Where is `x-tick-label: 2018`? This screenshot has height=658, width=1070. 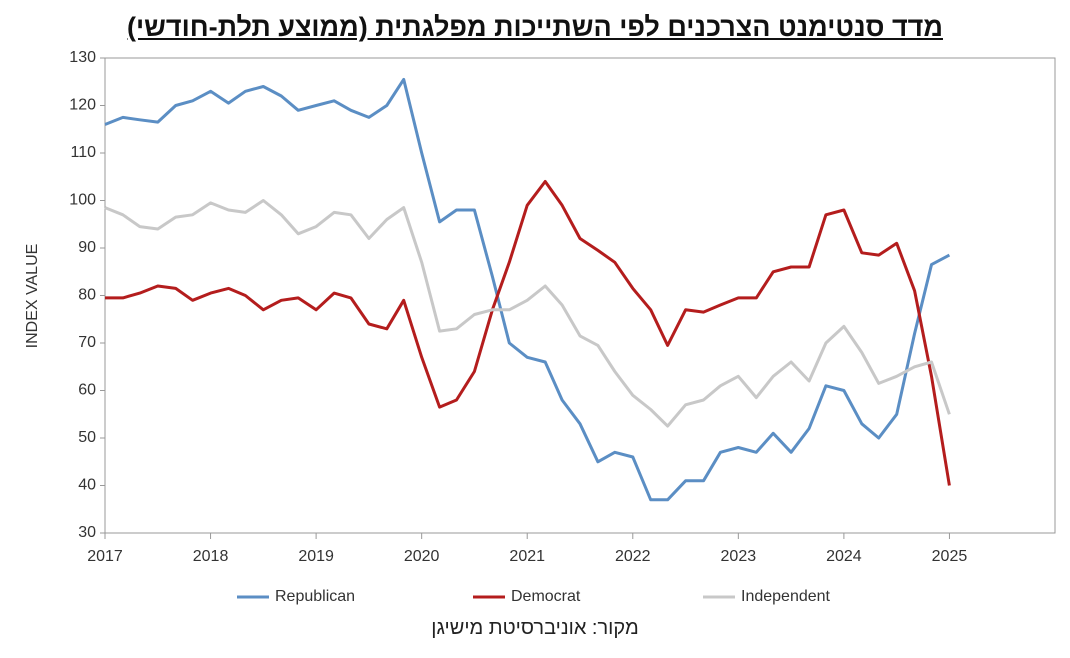
x-tick-label: 2018 is located at coordinates (211, 556).